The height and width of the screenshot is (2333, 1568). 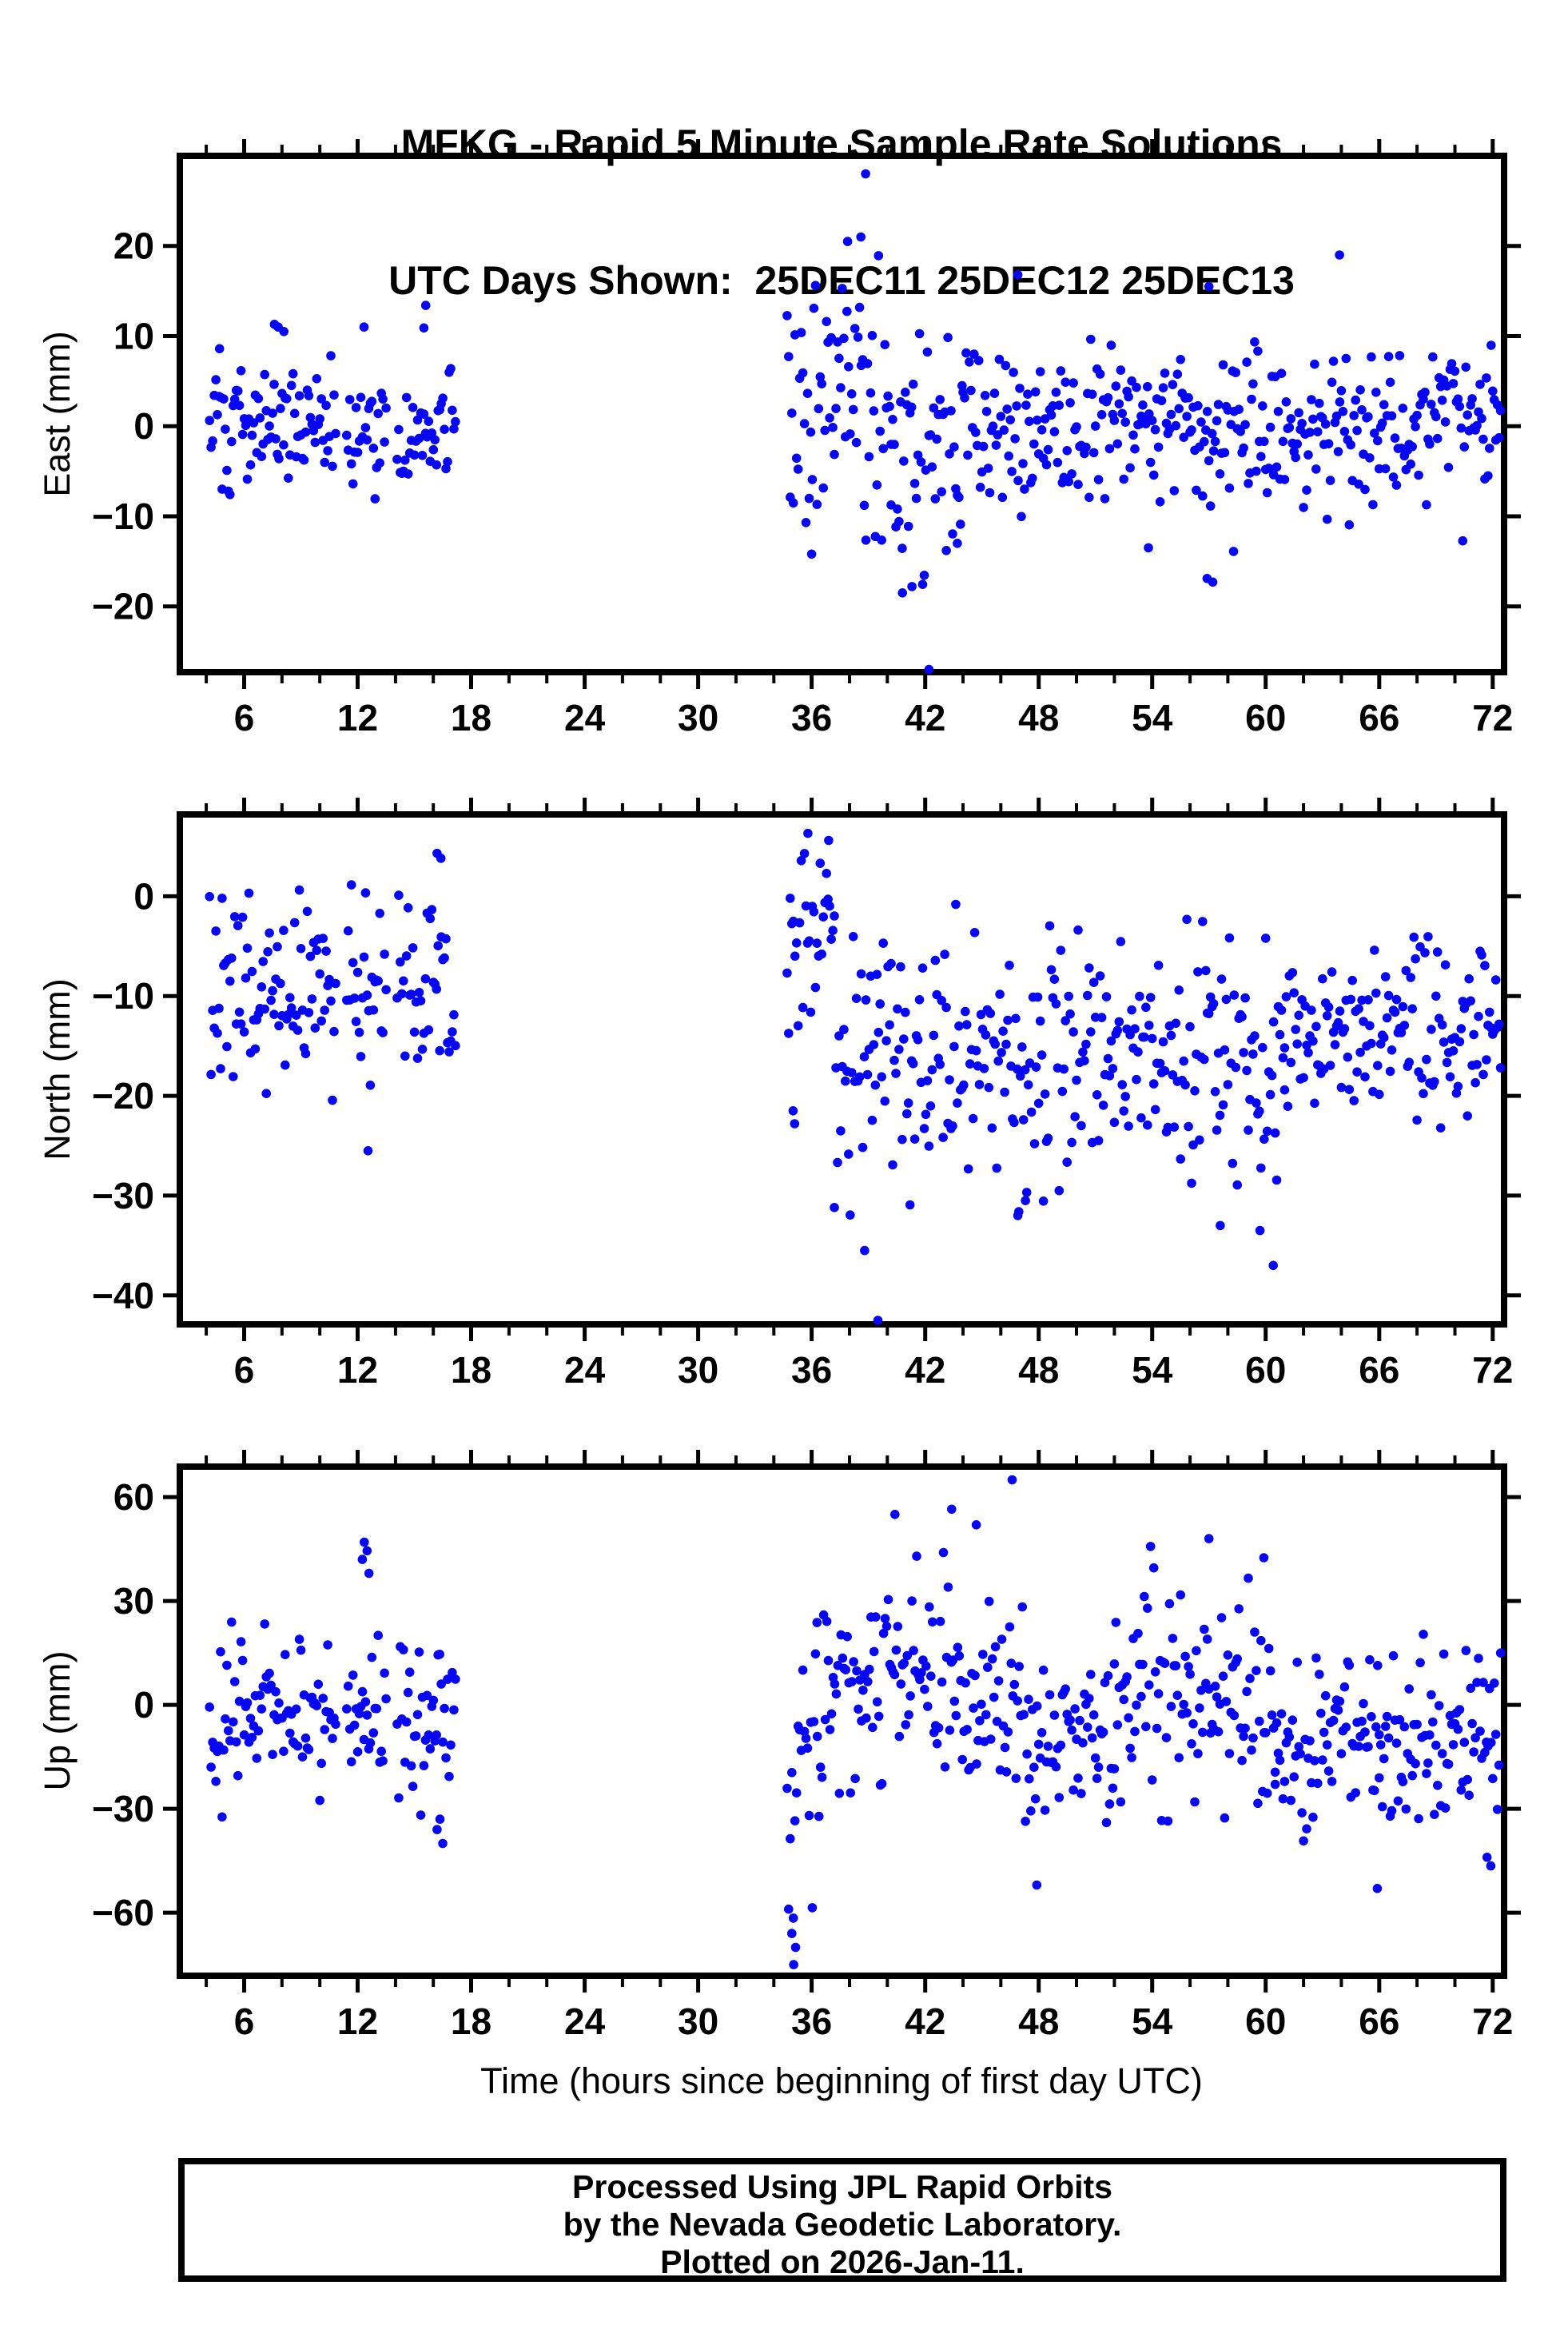 I want to click on x-tick-label: 72, so click(x=1492, y=1370).